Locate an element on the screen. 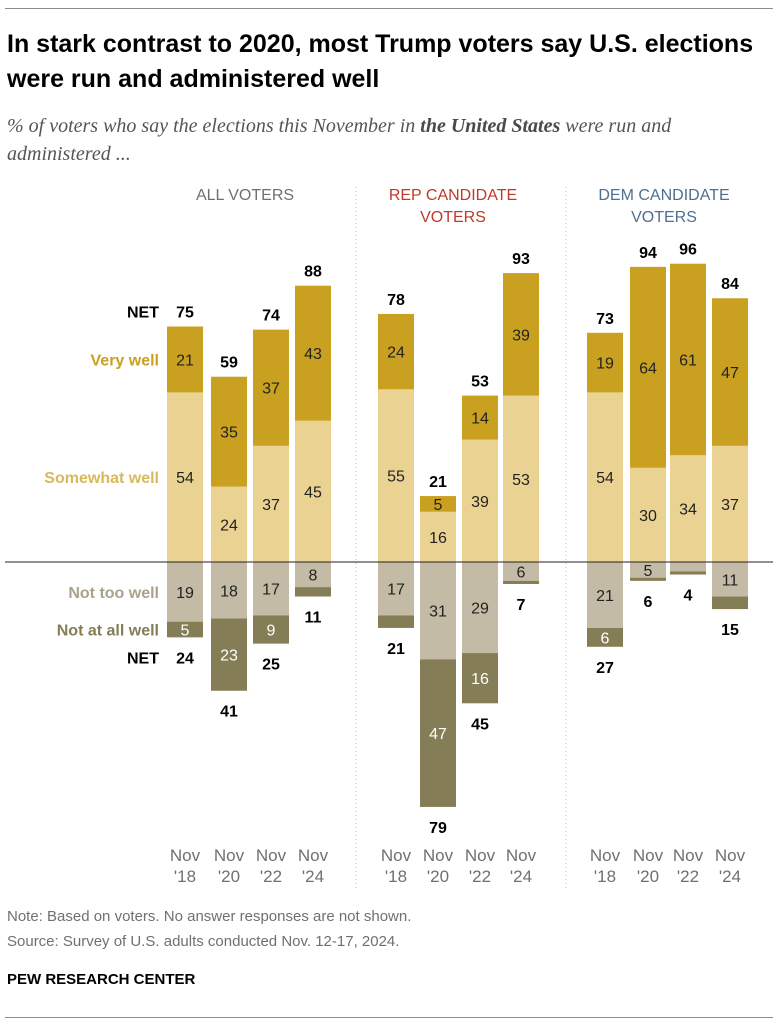  label-somewhat-well: 53 is located at coordinates (521, 480).